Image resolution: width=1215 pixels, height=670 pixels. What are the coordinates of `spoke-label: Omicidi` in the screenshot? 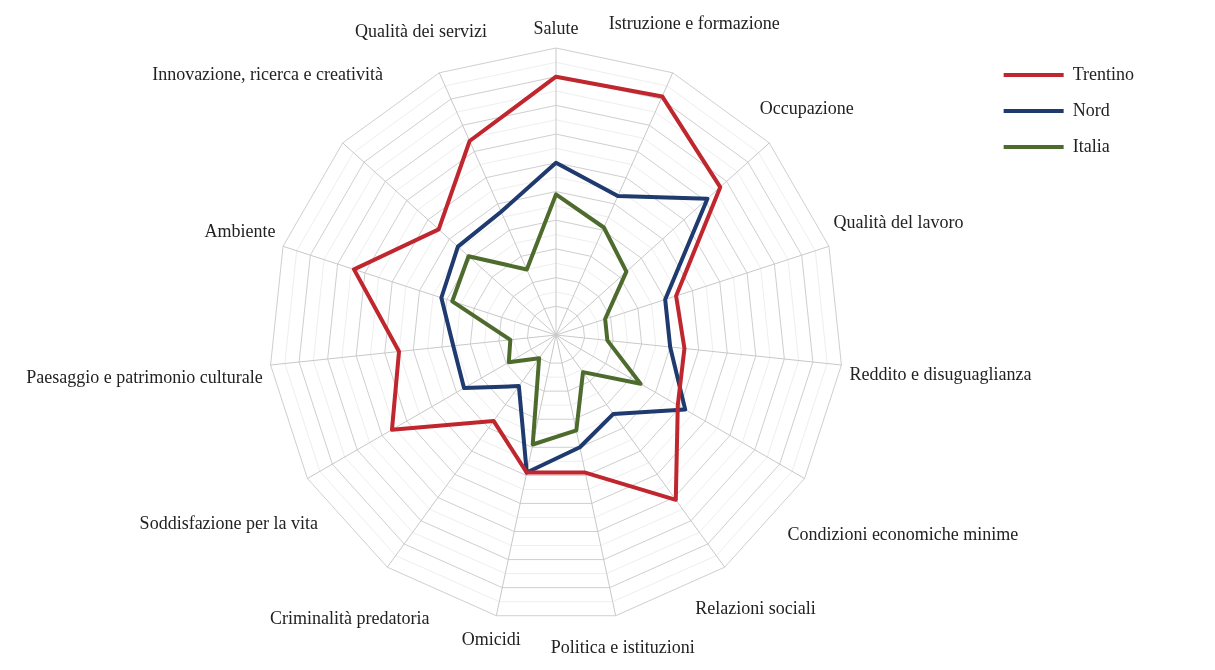 It's located at (491, 638).